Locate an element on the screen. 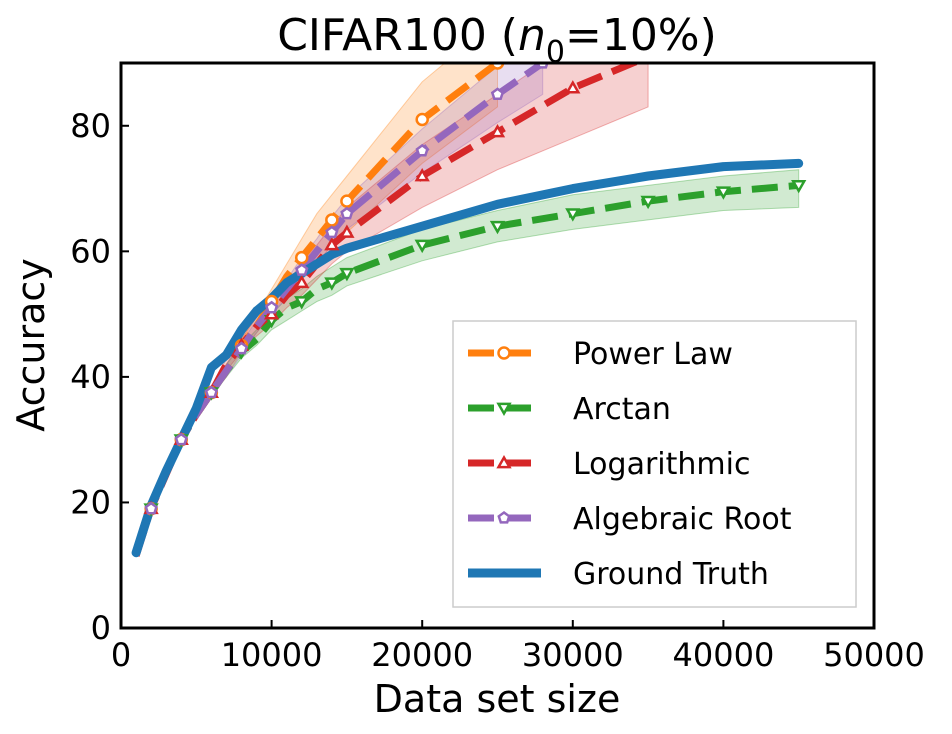 This screenshot has height=734, width=952. y-tick-label: 20 is located at coordinates (90, 502).